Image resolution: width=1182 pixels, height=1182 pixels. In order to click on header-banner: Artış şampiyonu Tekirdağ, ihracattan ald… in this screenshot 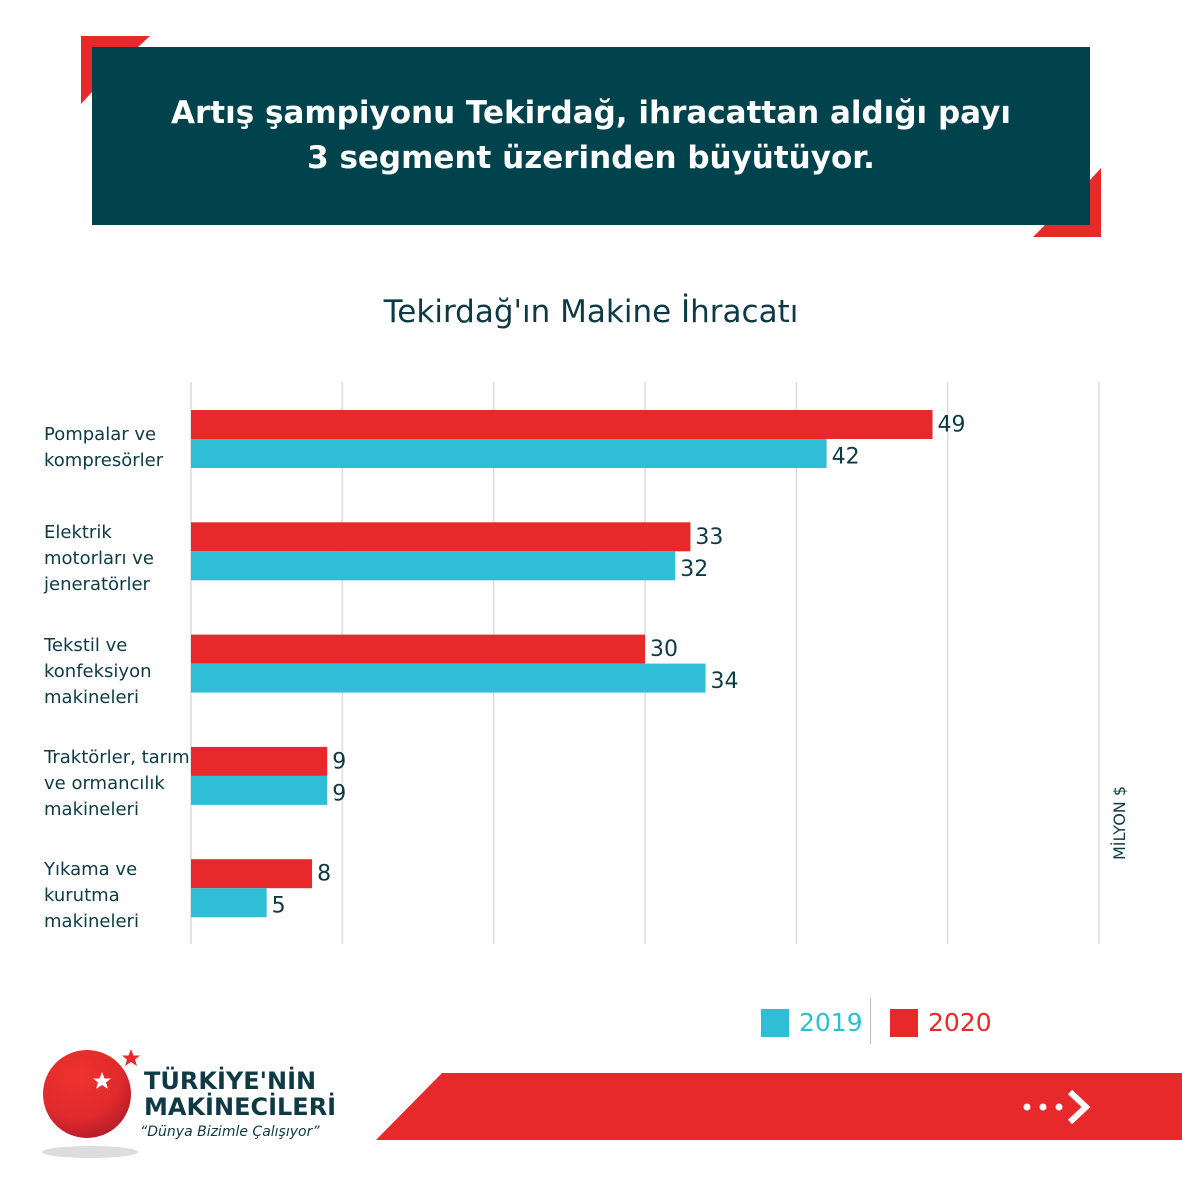, I will do `click(591, 136)`.